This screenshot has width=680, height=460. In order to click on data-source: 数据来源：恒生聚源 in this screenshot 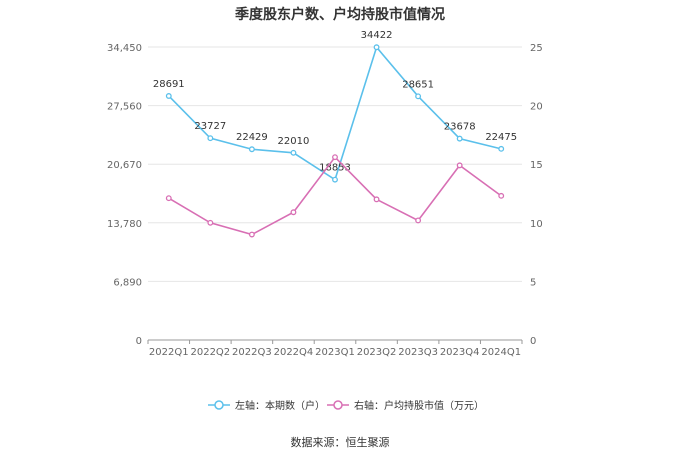, I will do `click(340, 442)`.